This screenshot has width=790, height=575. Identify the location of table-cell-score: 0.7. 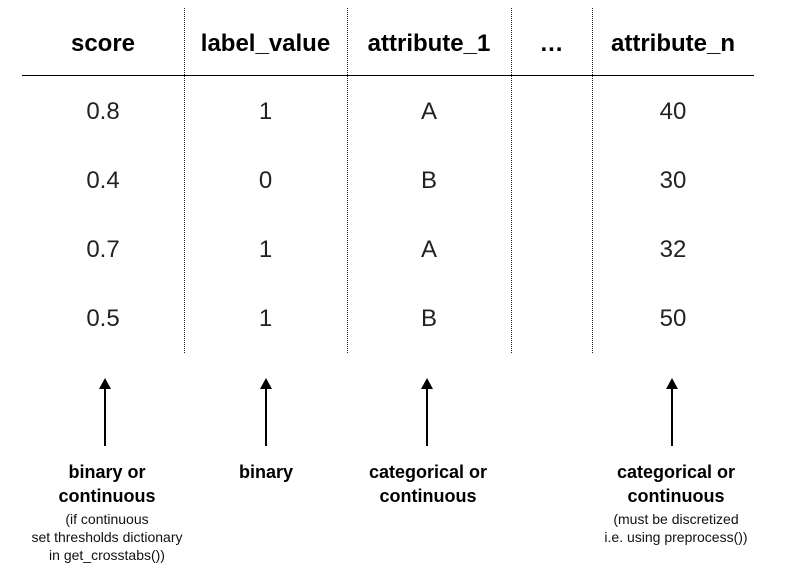
(103, 249).